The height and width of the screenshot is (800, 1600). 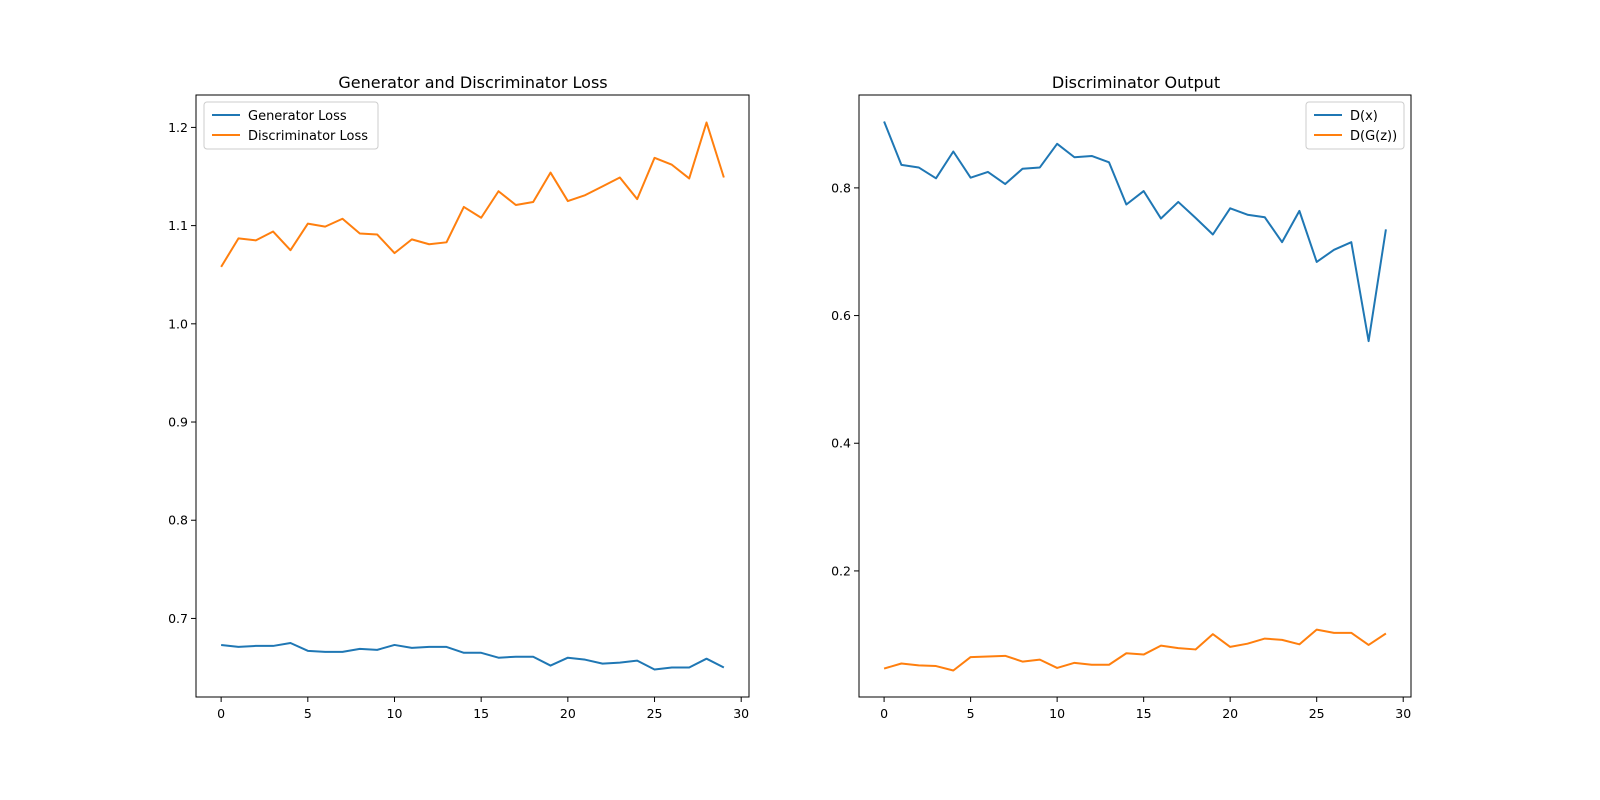 What do you see at coordinates (472, 82) in the screenshot?
I see `chart-title: Generator and Discriminator Loss` at bounding box center [472, 82].